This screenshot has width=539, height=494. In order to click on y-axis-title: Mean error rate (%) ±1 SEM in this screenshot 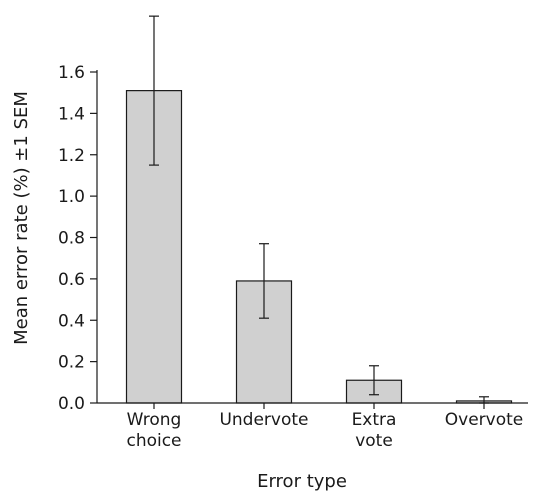, I will do `click(21, 218)`.